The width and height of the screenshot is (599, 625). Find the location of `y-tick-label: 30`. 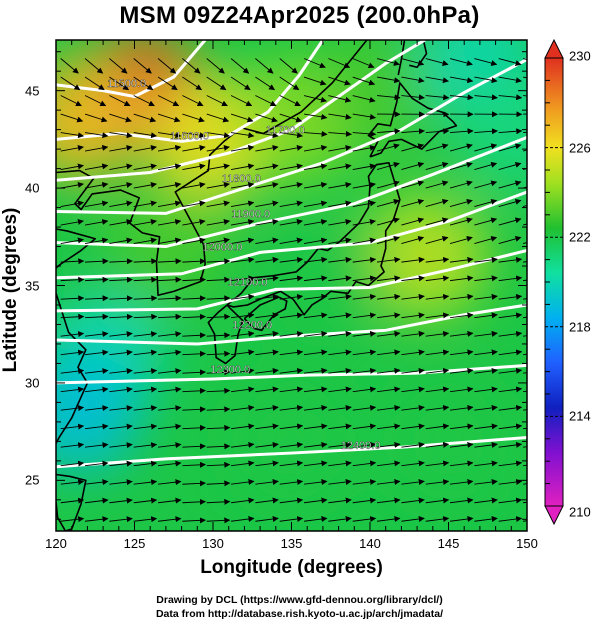

y-tick-label: 30 is located at coordinates (32, 383).